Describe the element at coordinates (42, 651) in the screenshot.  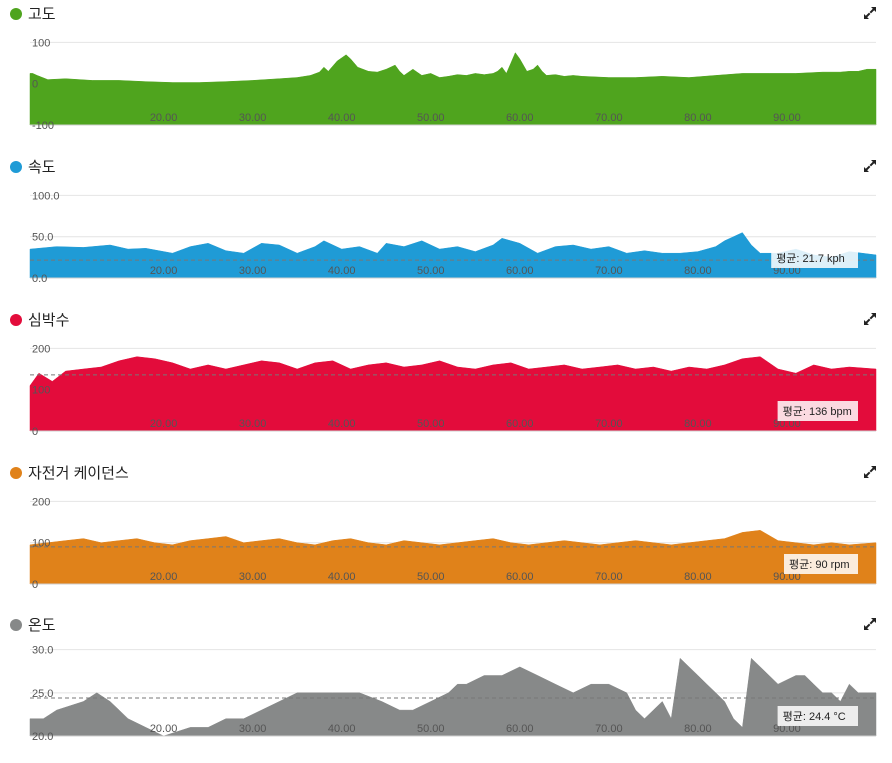
I see `y-tick-label: 30.0` at that location.